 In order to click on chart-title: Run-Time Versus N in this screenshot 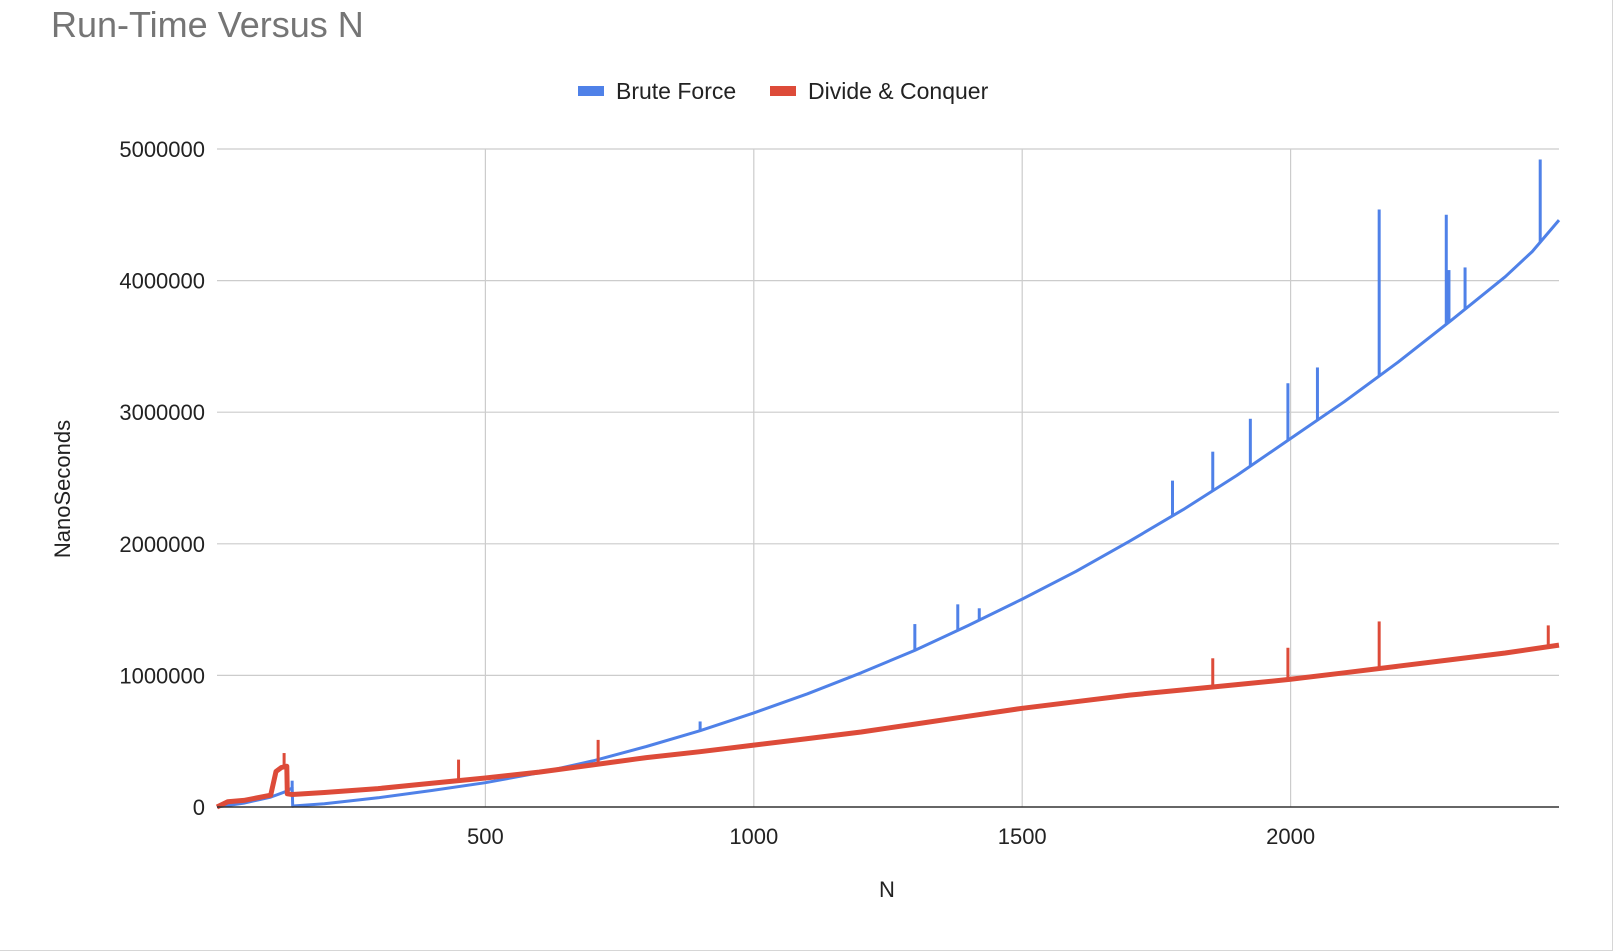, I will do `click(207, 24)`.